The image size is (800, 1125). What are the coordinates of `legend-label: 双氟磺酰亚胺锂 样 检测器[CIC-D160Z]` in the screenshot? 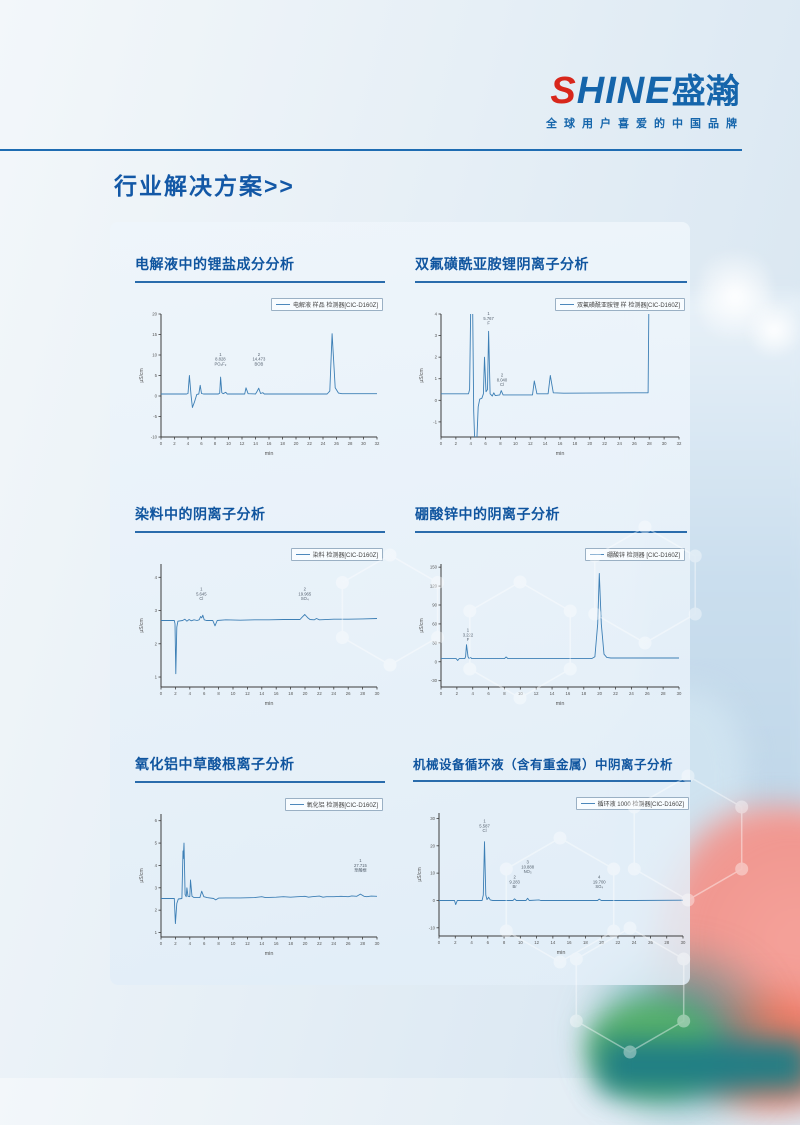 It's located at (628, 306).